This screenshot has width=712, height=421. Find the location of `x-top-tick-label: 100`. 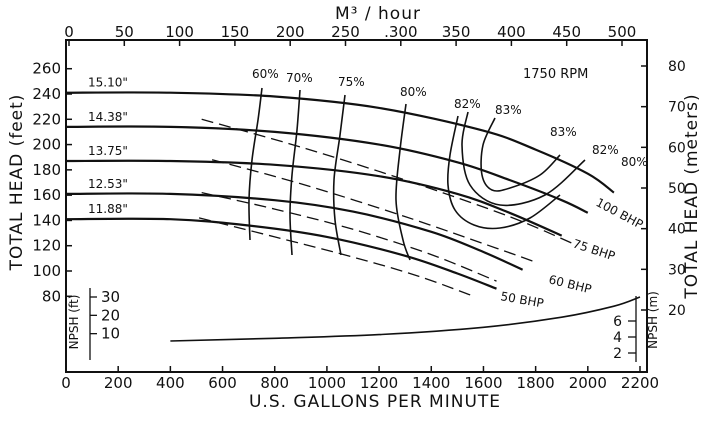

x-top-tick-label: 100 is located at coordinates (179, 32).